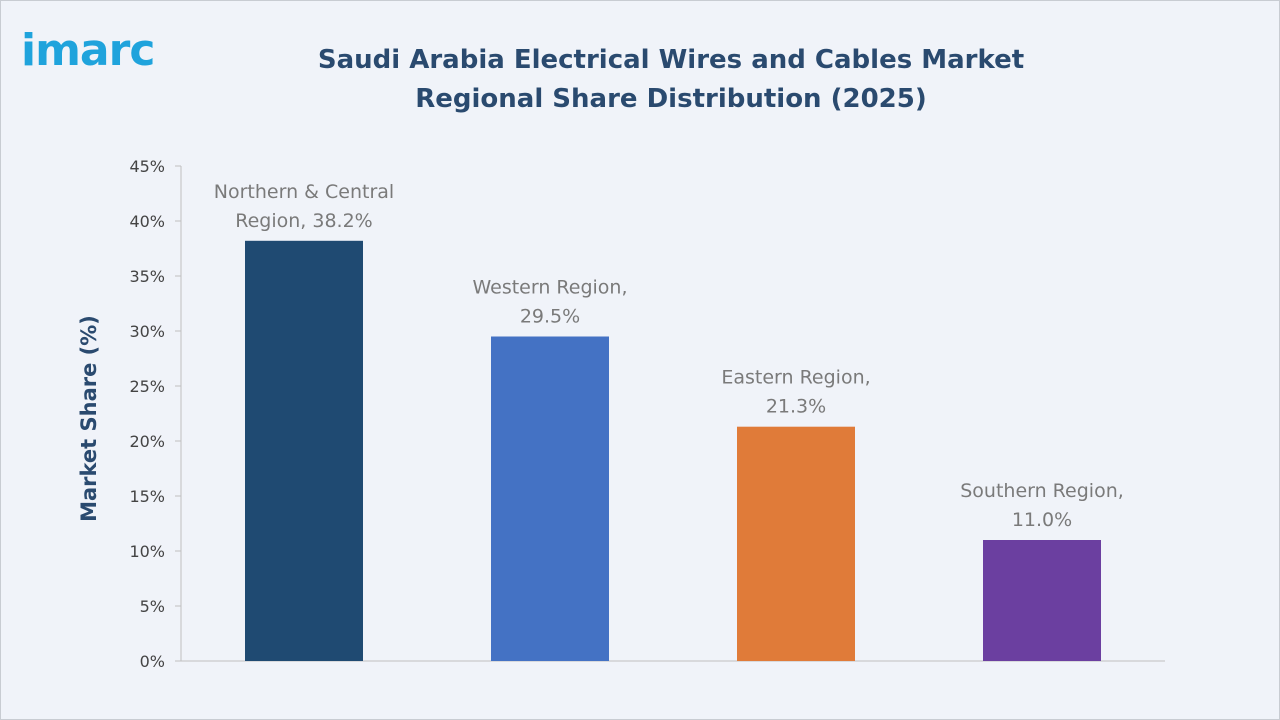 The width and height of the screenshot is (1280, 720). What do you see at coordinates (147, 221) in the screenshot?
I see `y-tick-label: 40%` at bounding box center [147, 221].